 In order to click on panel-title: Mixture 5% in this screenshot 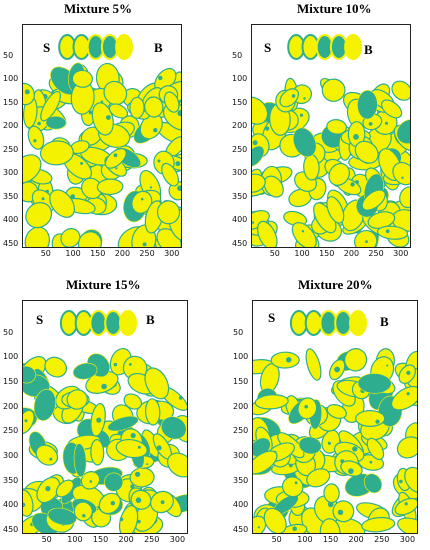, I will do `click(98, 8)`.